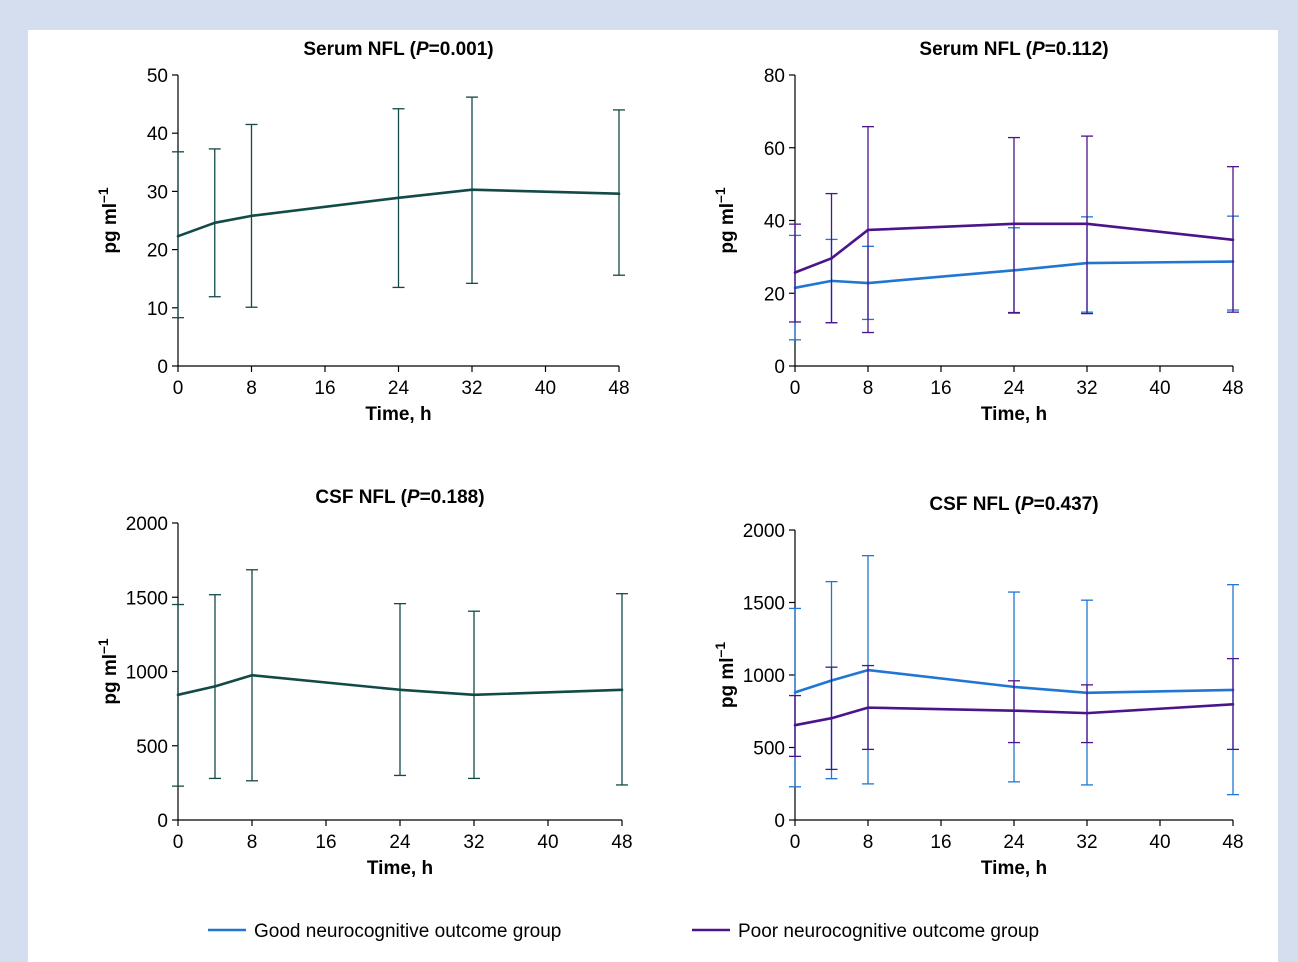 The image size is (1298, 962). Describe the element at coordinates (1066, 504) in the screenshot. I see `chart-title-value: =0.437)` at that location.